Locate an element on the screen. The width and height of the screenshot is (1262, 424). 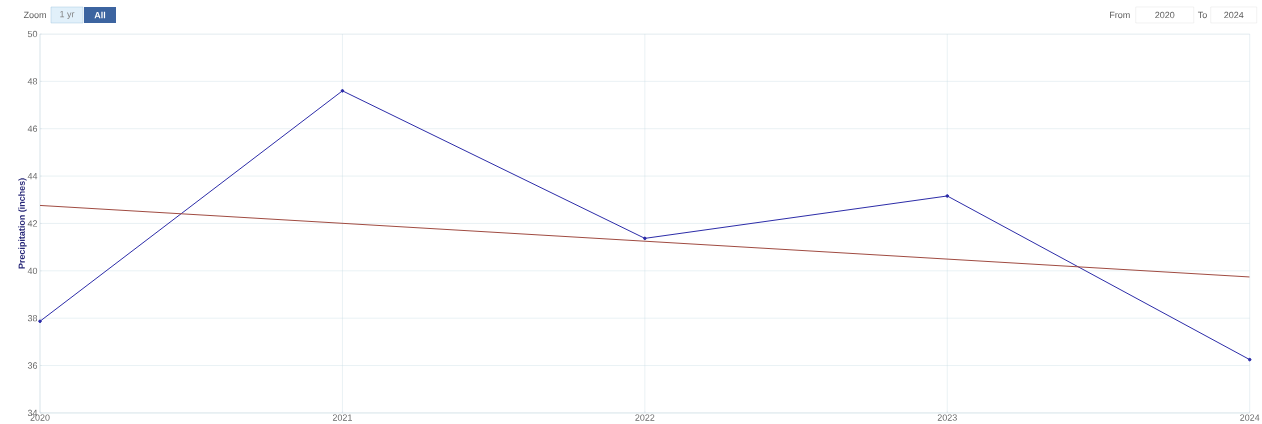
text: 2020 is located at coordinates (1165, 15).